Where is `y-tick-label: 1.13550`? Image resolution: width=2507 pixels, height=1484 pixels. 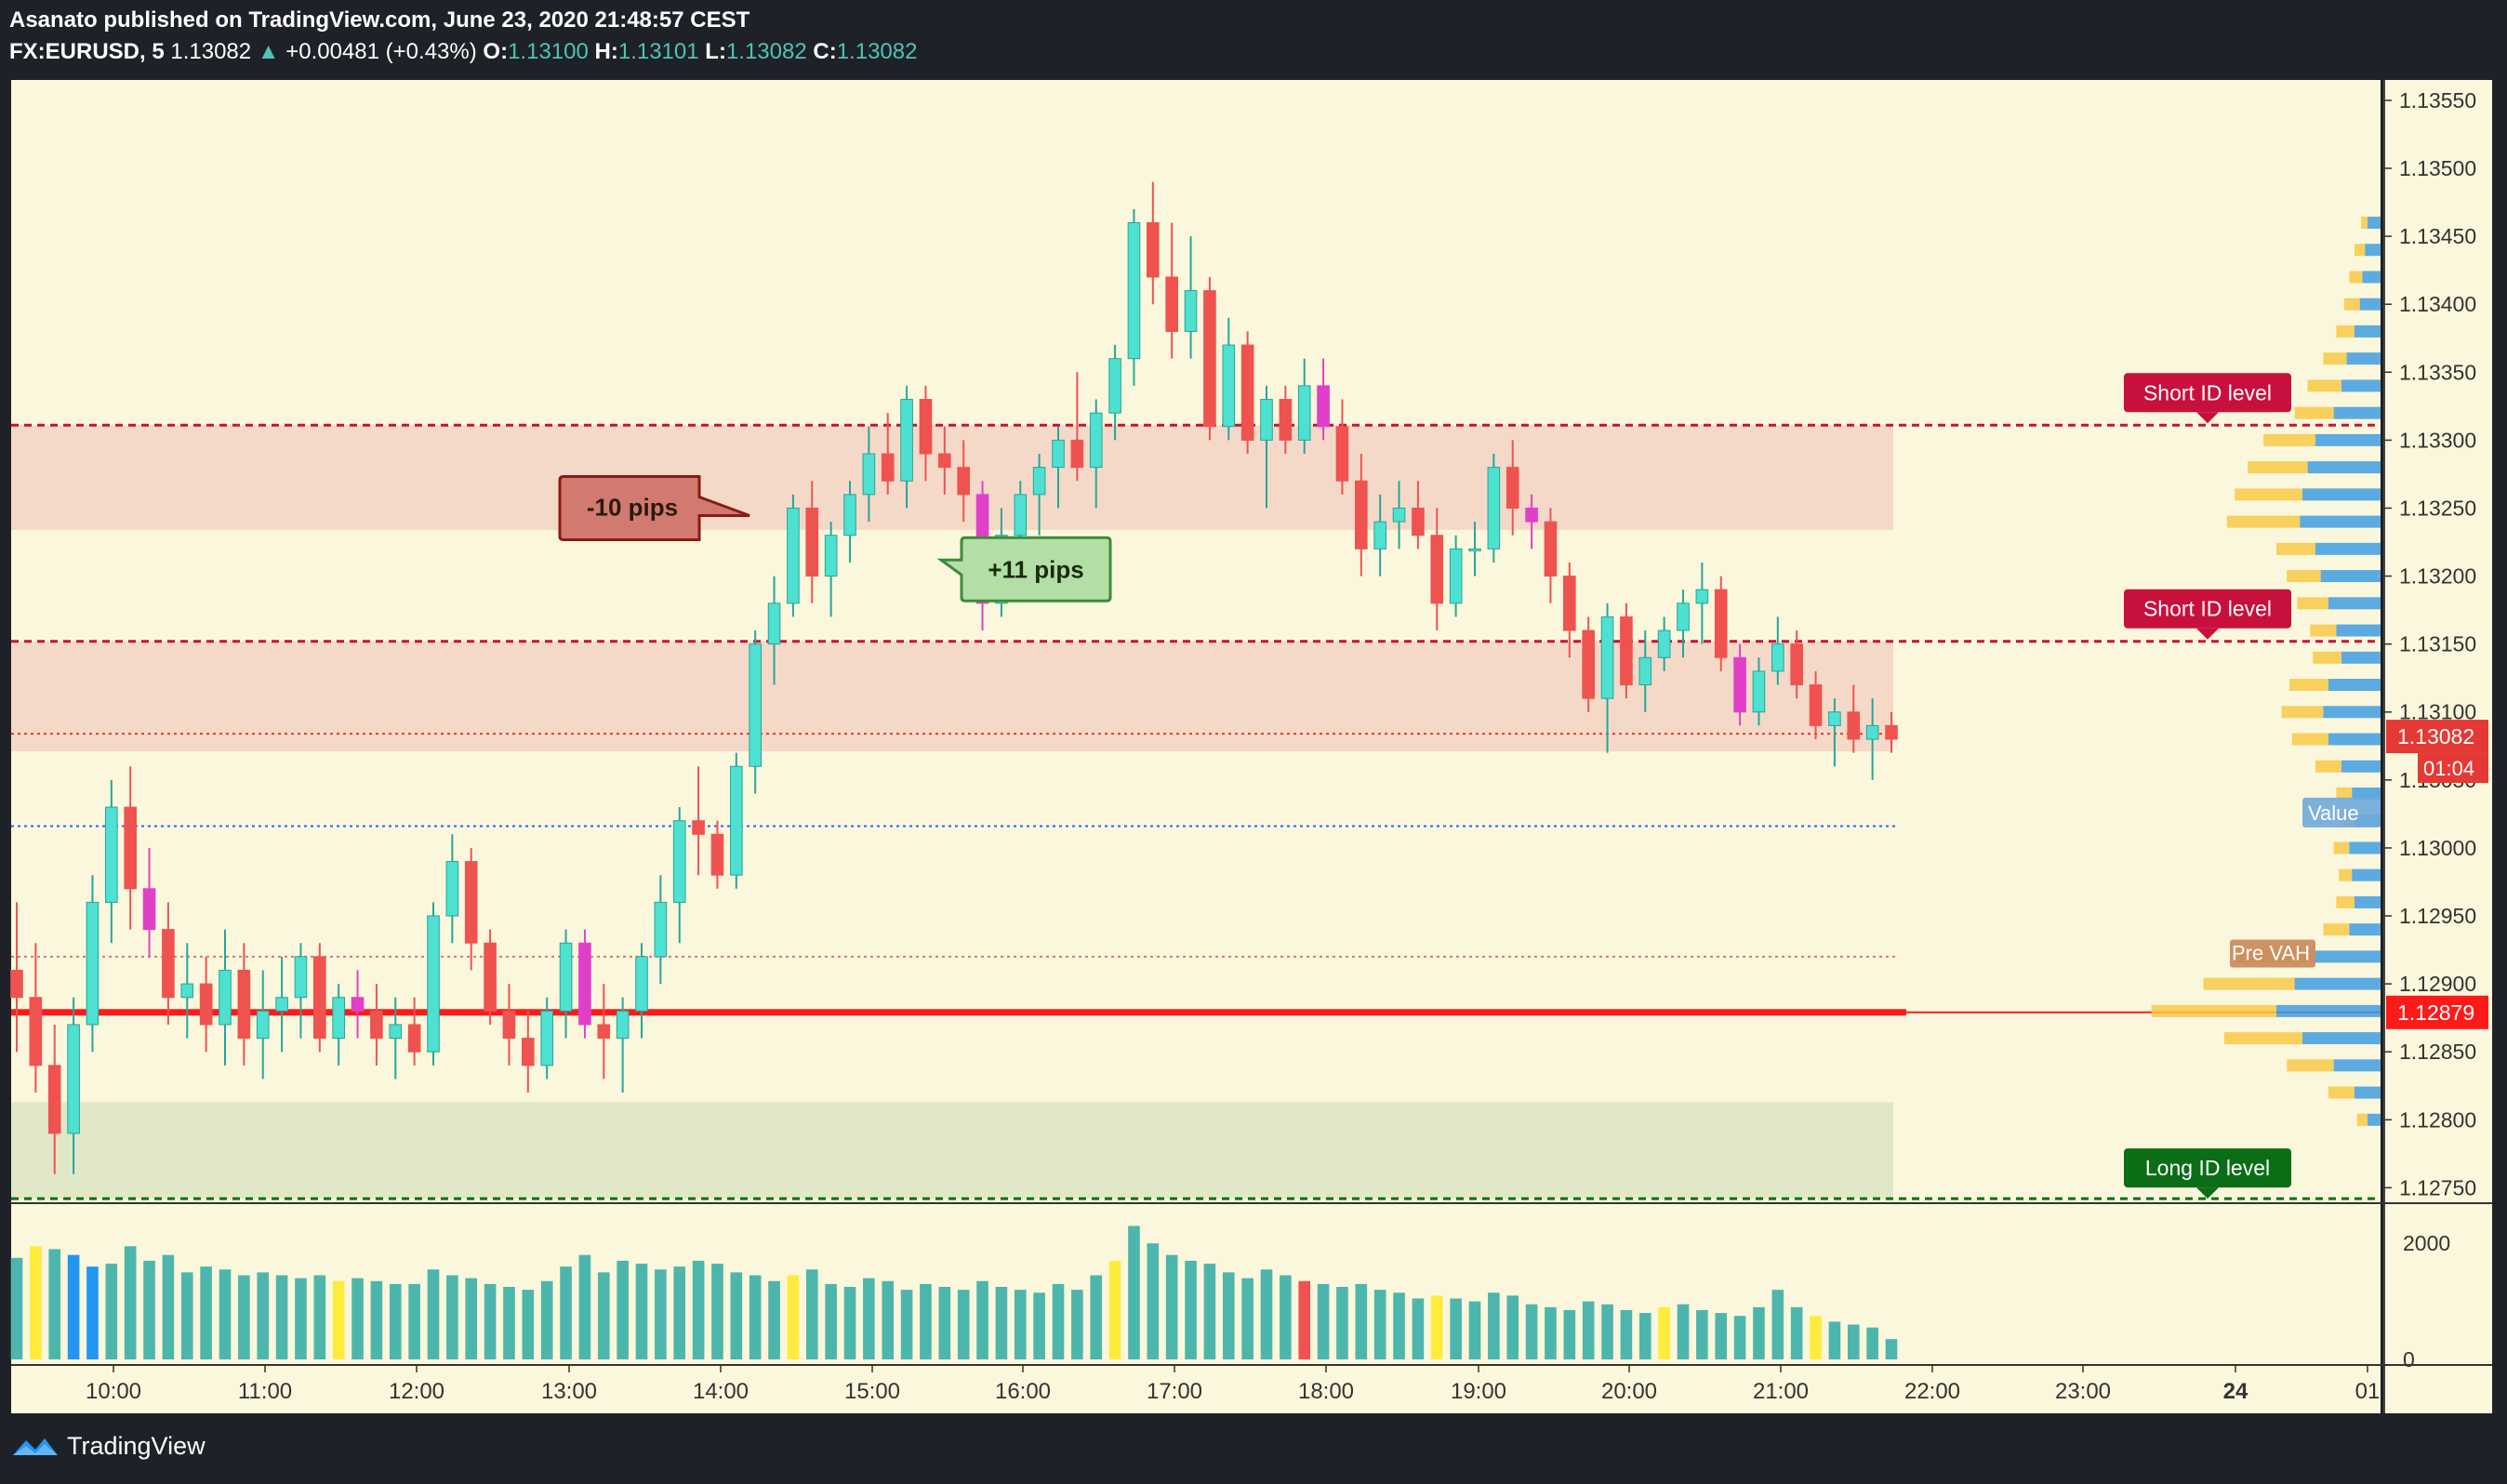
y-tick-label: 1.13550 is located at coordinates (2437, 100).